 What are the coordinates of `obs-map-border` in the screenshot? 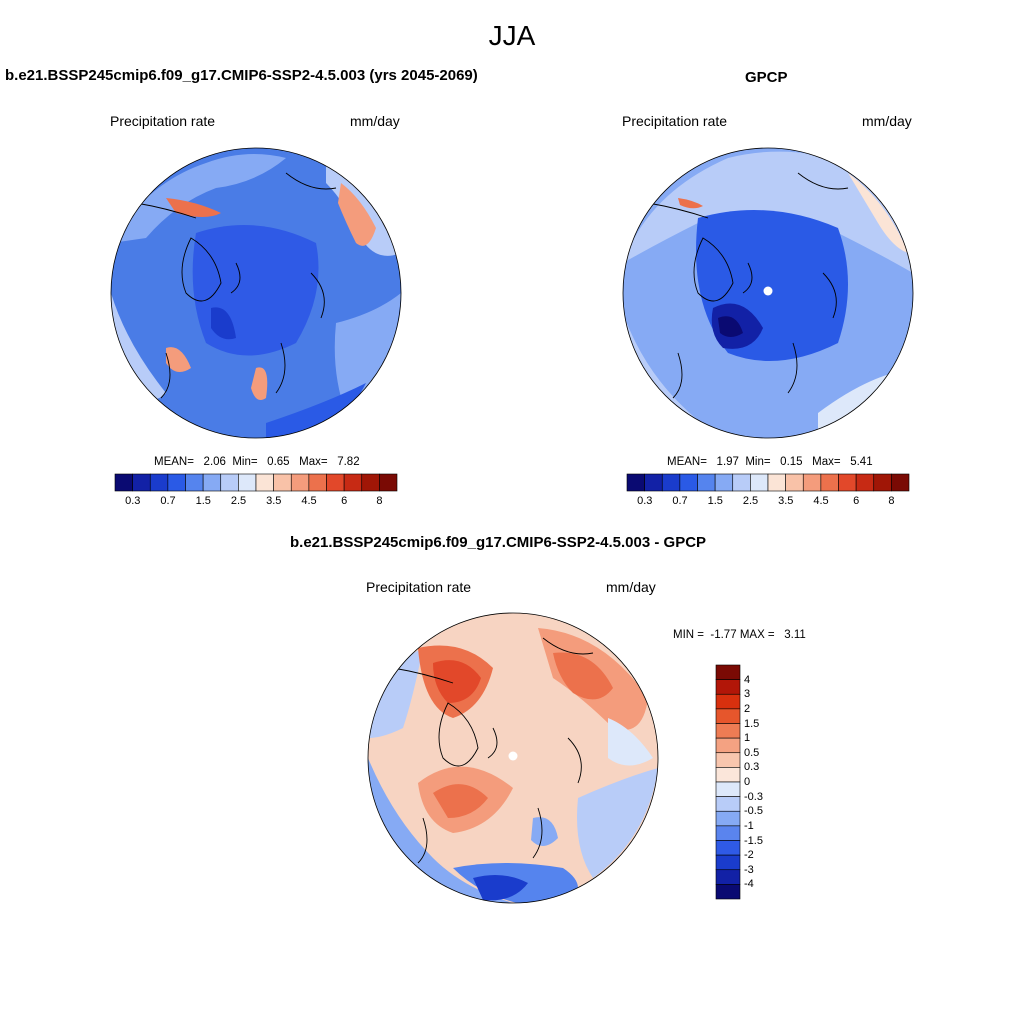 It's located at (768, 293).